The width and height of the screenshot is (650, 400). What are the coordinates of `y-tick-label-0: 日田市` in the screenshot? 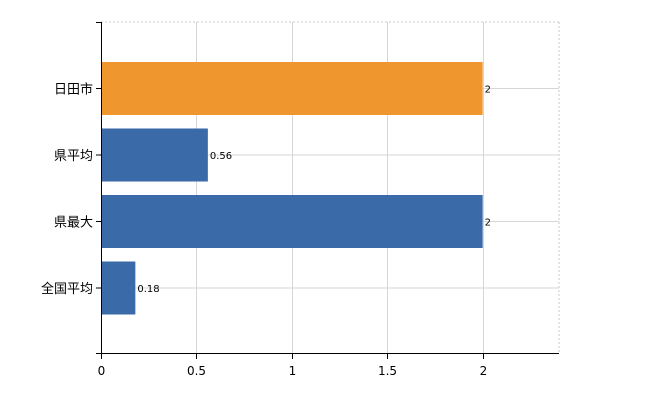 It's located at (73, 90).